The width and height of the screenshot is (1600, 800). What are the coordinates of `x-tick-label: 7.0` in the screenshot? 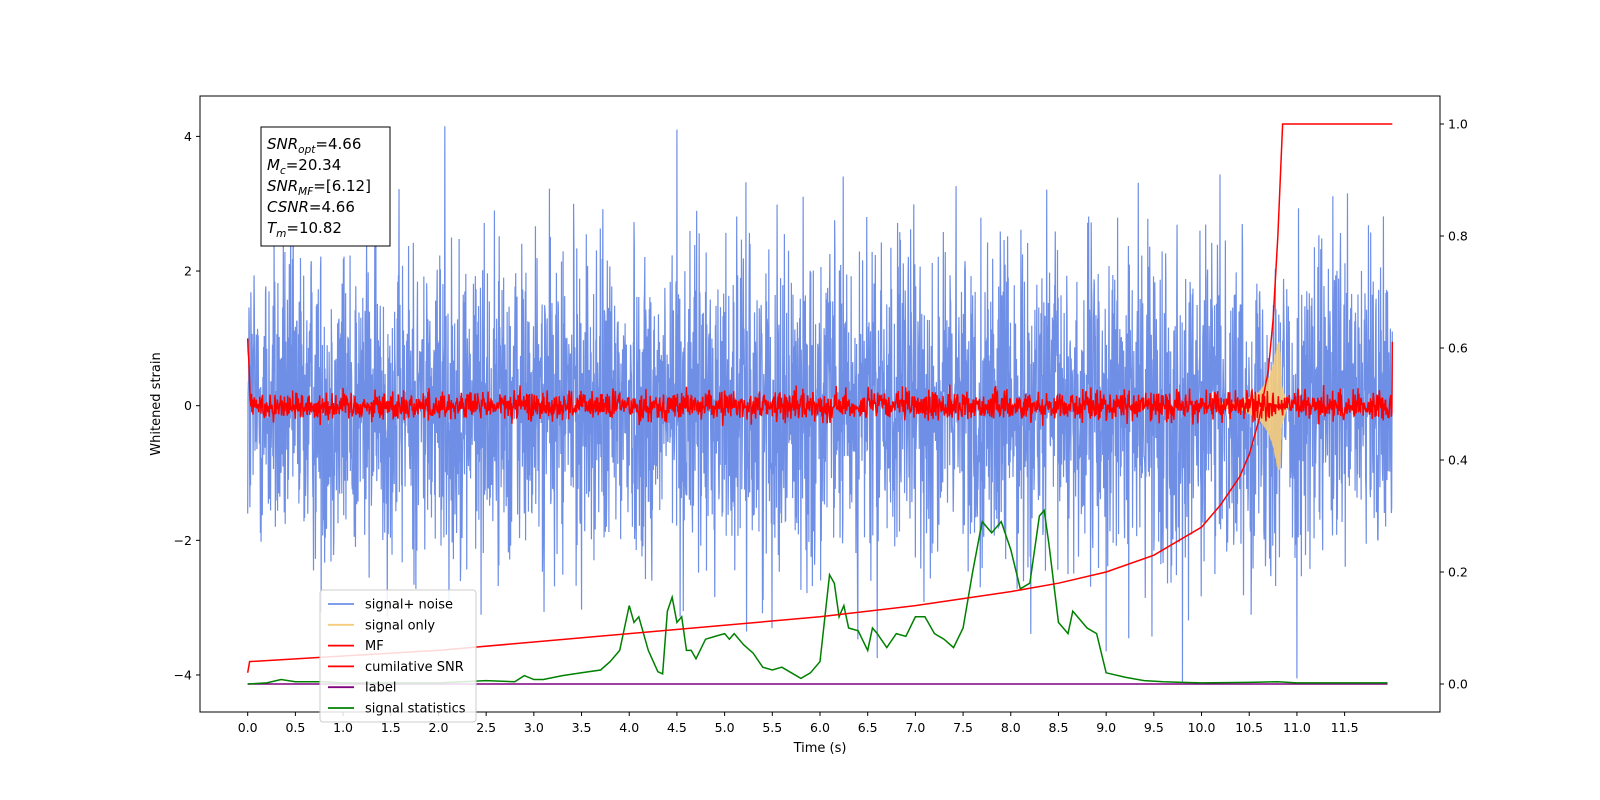 It's located at (915, 727).